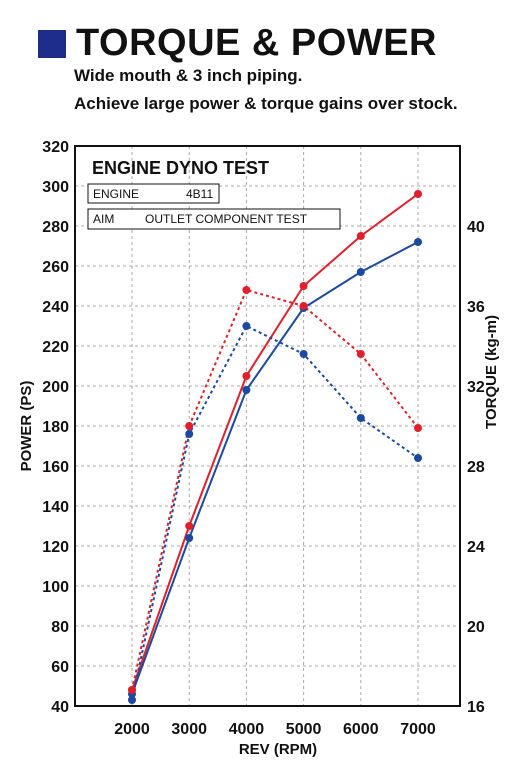  I want to click on torque-tick-label: 36, so click(476, 307).